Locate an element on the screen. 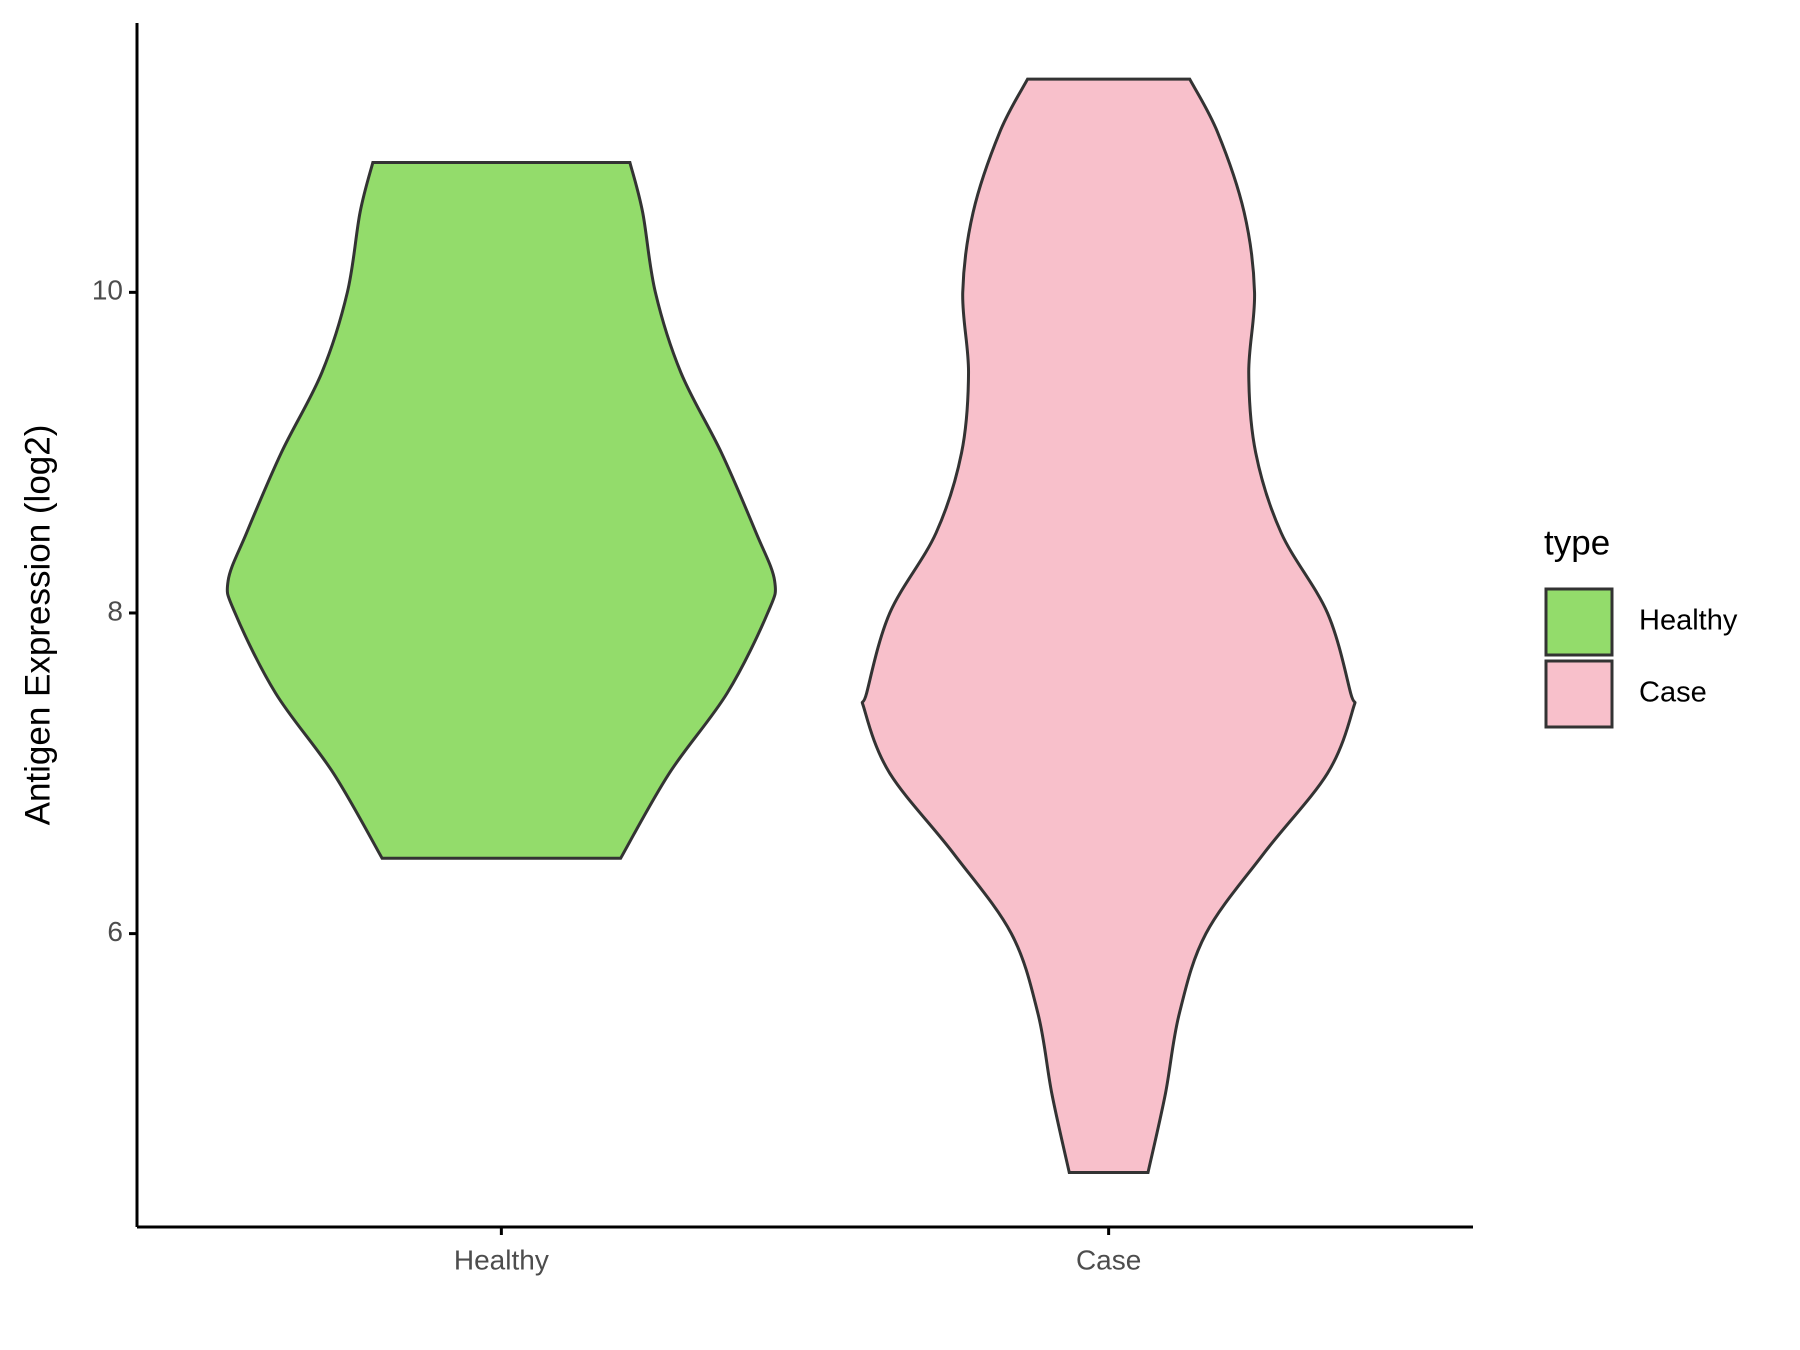  legend-label: Healthy is located at coordinates (1688, 621).